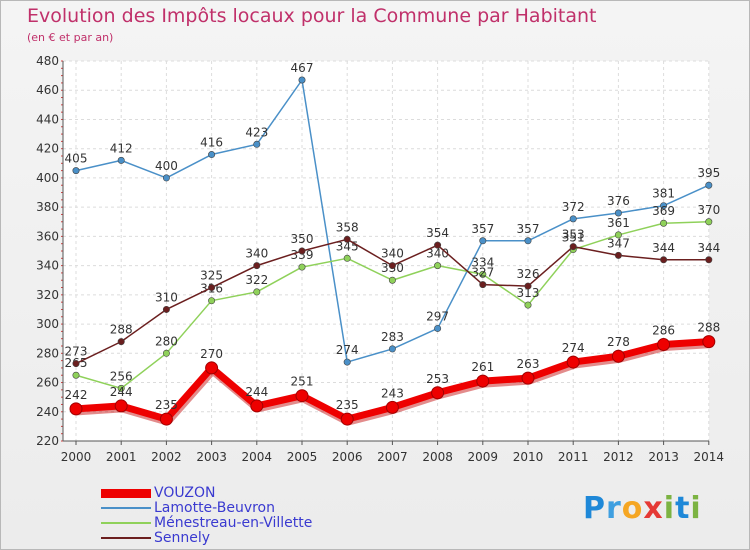 This screenshot has height=550, width=750. What do you see at coordinates (347, 239) in the screenshot?
I see `data-point-sennely-2006` at bounding box center [347, 239].